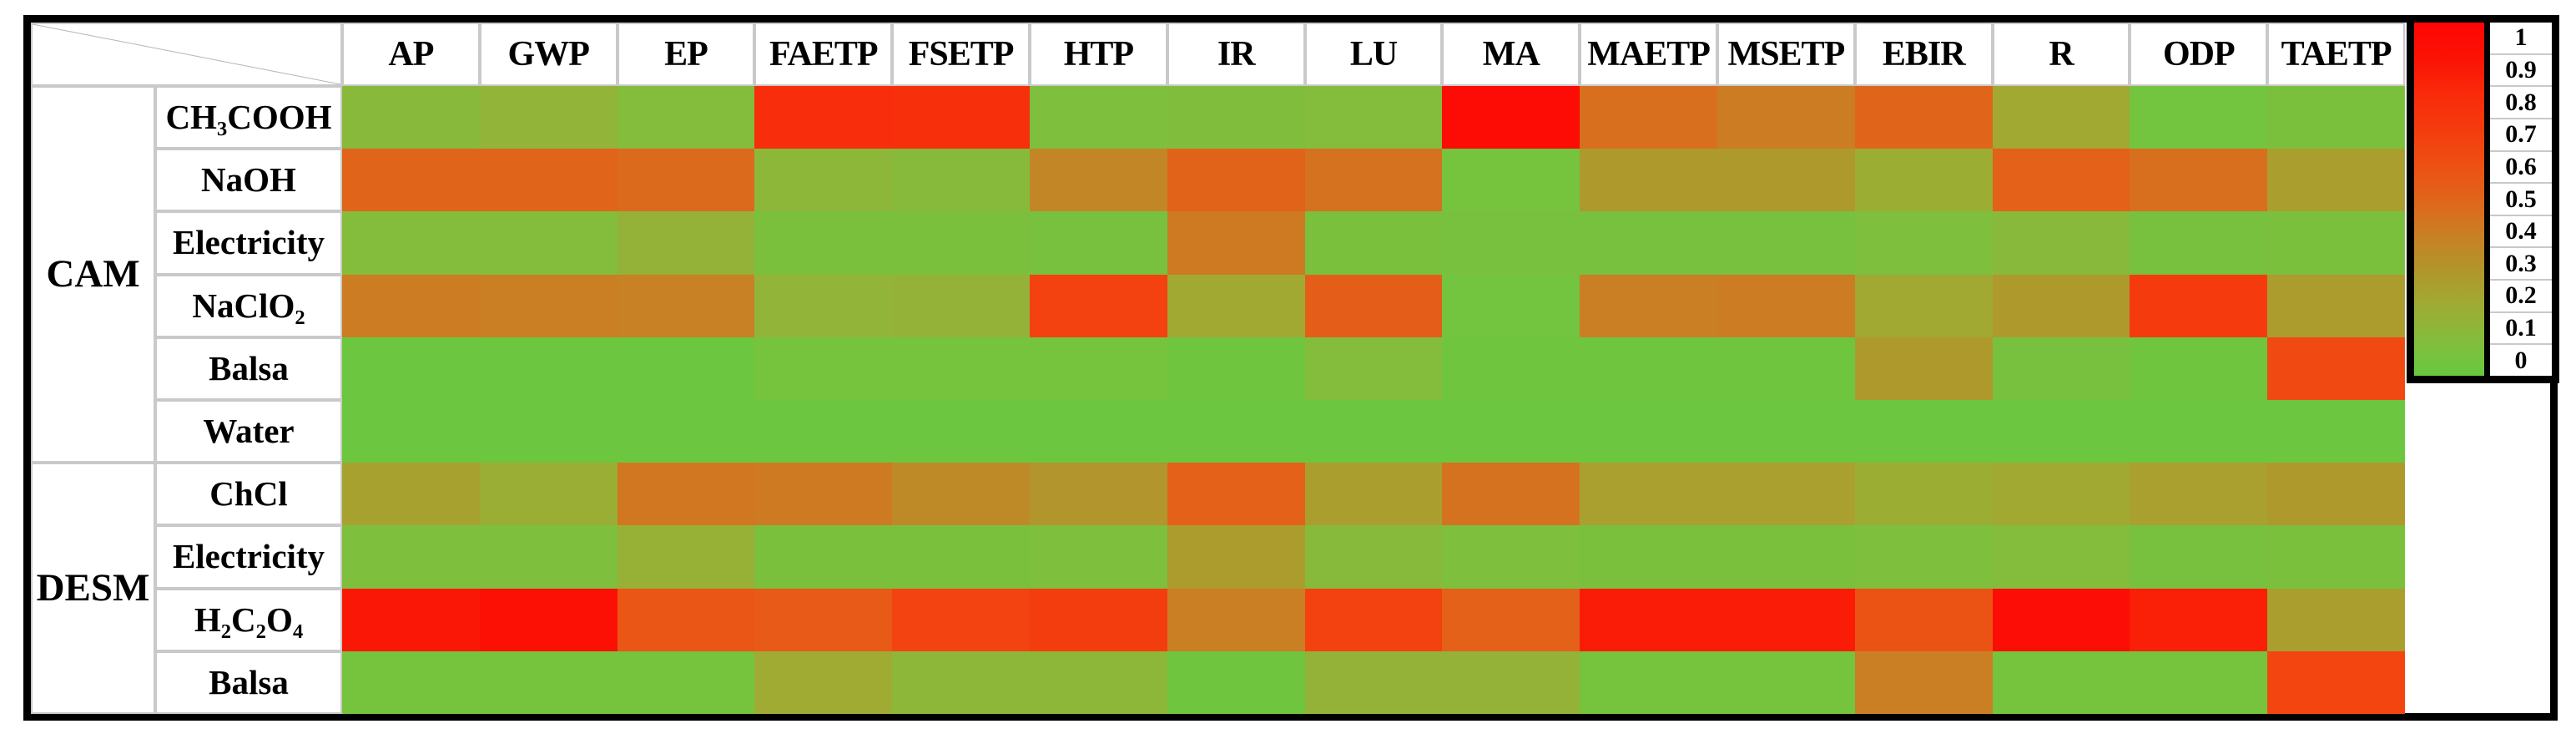 The width and height of the screenshot is (2576, 739). Describe the element at coordinates (2521, 71) in the screenshot. I see `legend-label-0-9: 0.9` at that location.